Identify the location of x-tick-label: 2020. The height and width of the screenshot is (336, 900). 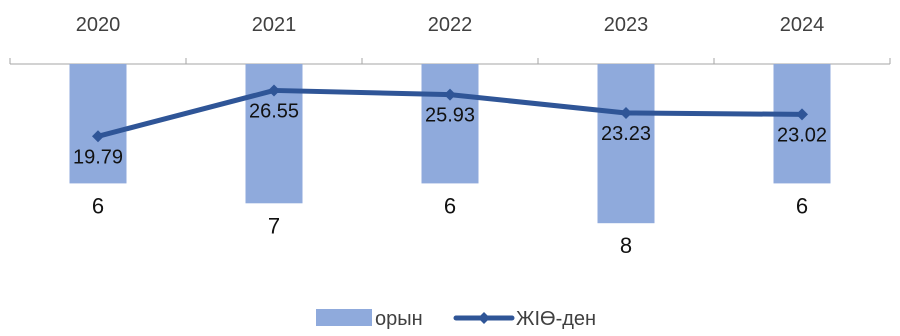
(98, 25).